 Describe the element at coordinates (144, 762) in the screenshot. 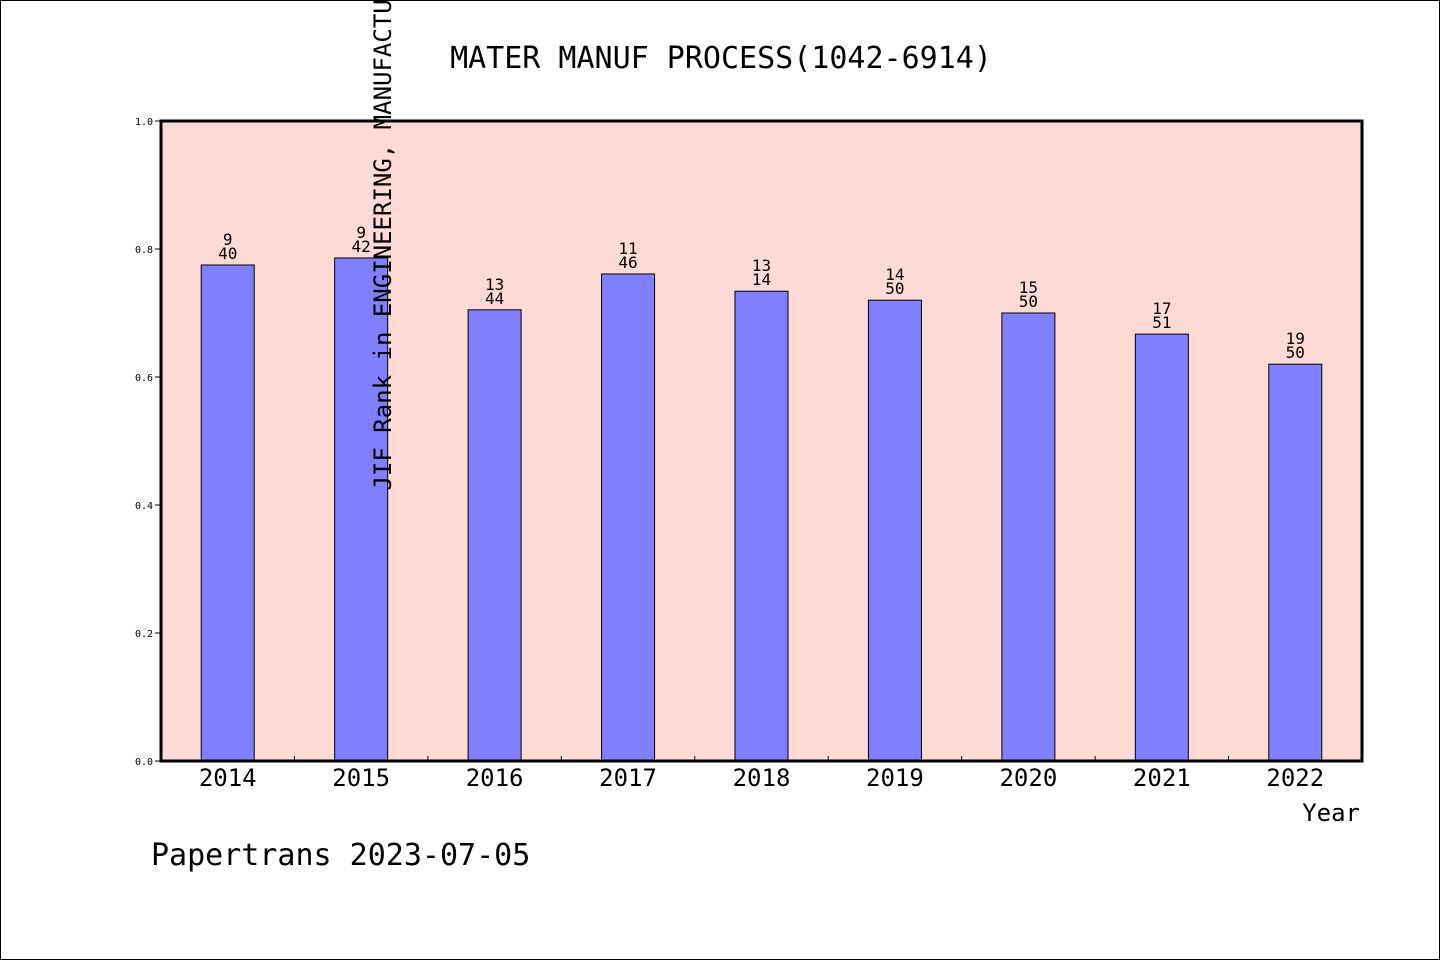

I see `y-tick-label: 0.0` at that location.